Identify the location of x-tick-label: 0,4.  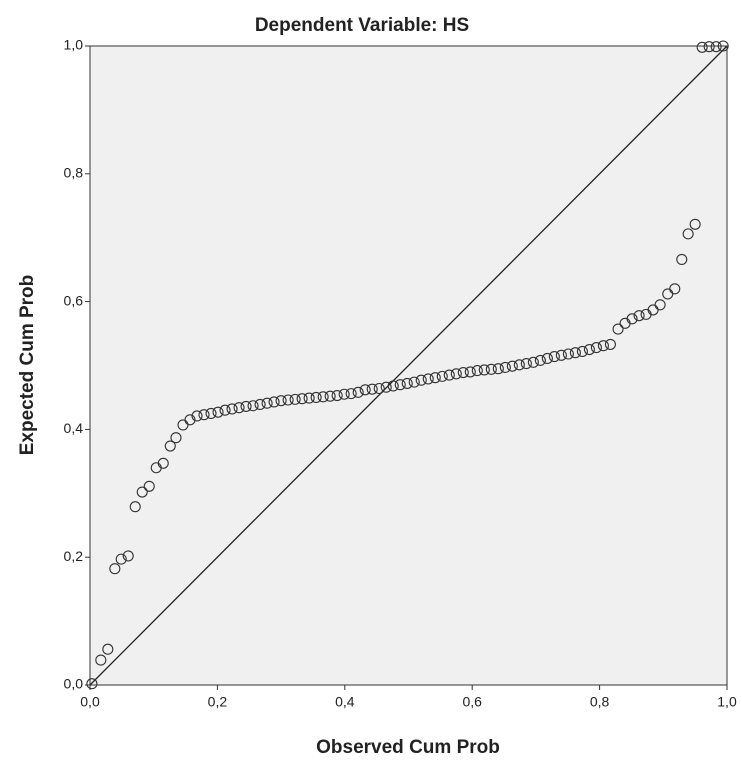
(345, 702).